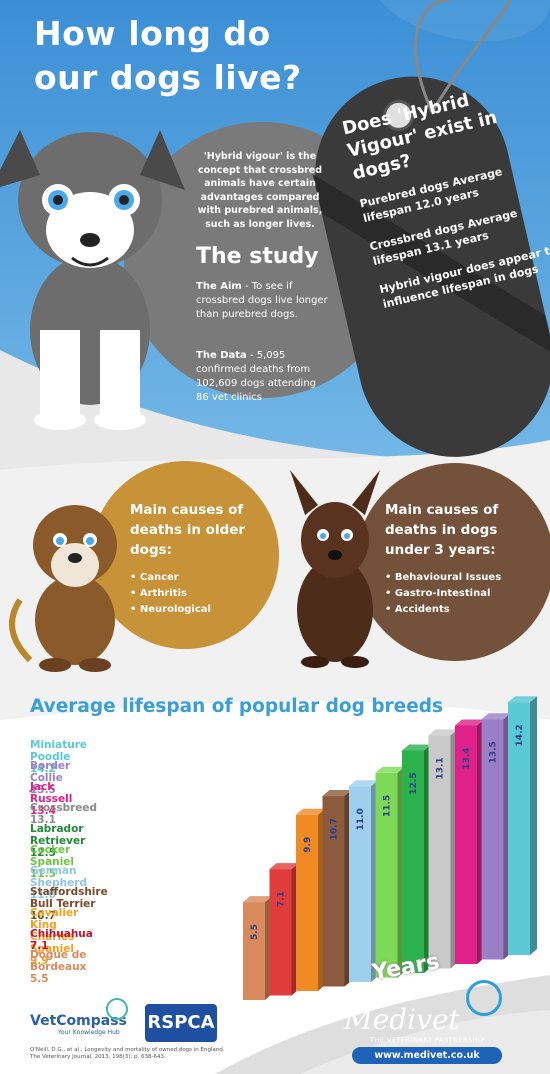 The width and height of the screenshot is (550, 1074). I want to click on bar-dogue-de-bordeaux: 5.5, so click(257, 948).